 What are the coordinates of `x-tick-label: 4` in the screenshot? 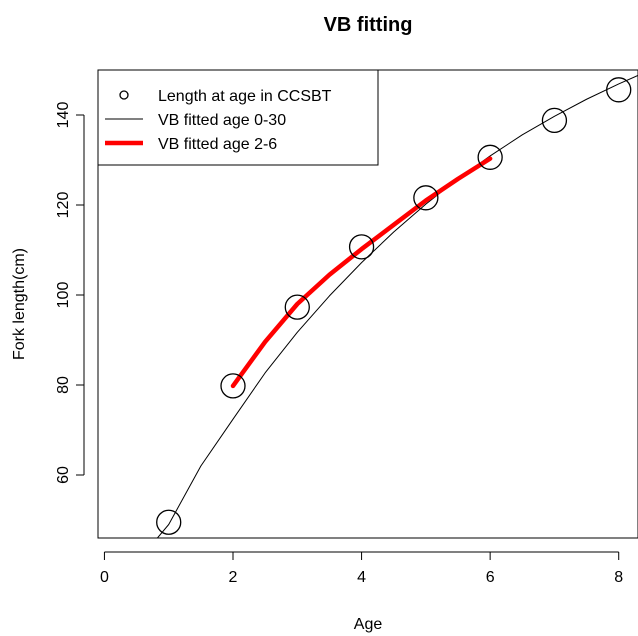 It's located at (361, 577).